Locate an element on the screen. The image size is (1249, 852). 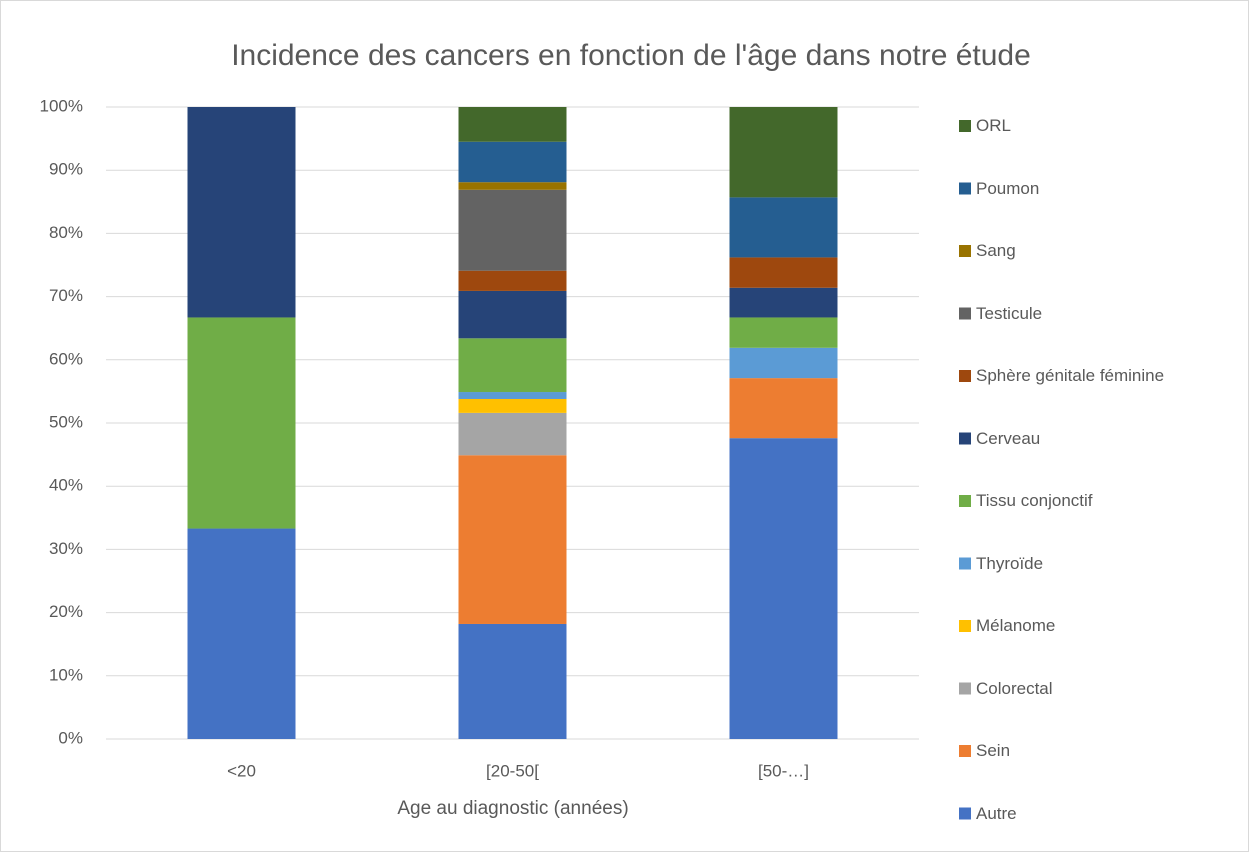
x-tick-label: <20 is located at coordinates (241, 770).